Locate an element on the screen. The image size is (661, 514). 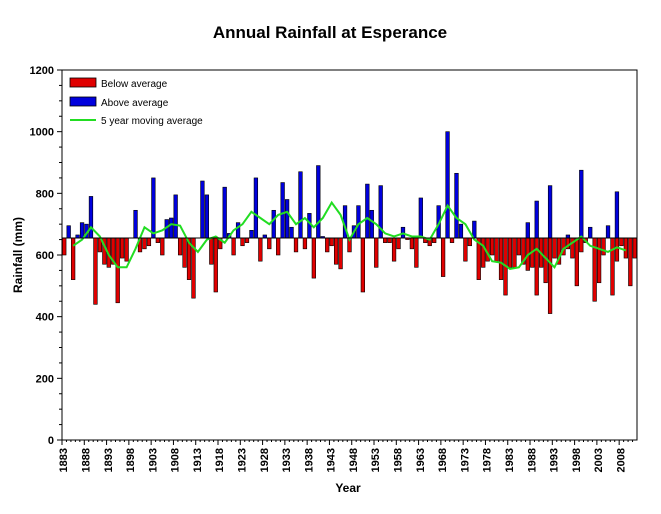
y-axis-label: Rainfall (mm) is located at coordinates (18, 255).